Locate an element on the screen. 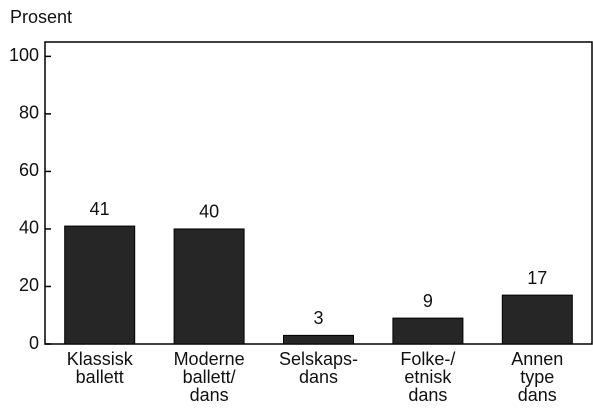 The height and width of the screenshot is (416, 593). x-tick-label: ballett/ is located at coordinates (209, 377).